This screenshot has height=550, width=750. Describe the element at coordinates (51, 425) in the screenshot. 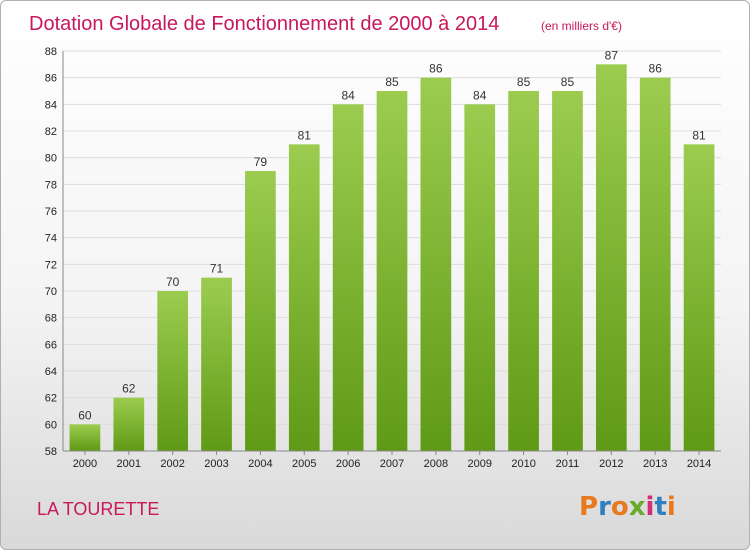

I see `y-tick-label: 60` at that location.